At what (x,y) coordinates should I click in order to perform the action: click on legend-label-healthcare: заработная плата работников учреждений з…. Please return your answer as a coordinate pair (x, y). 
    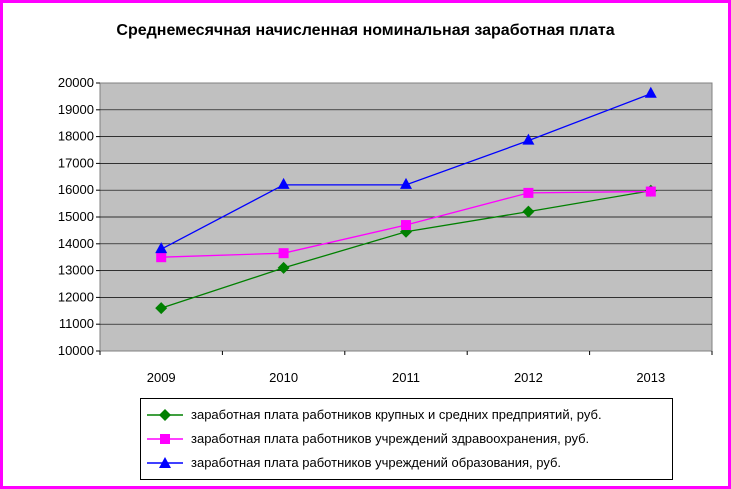
    Looking at the image, I should click on (390, 438).